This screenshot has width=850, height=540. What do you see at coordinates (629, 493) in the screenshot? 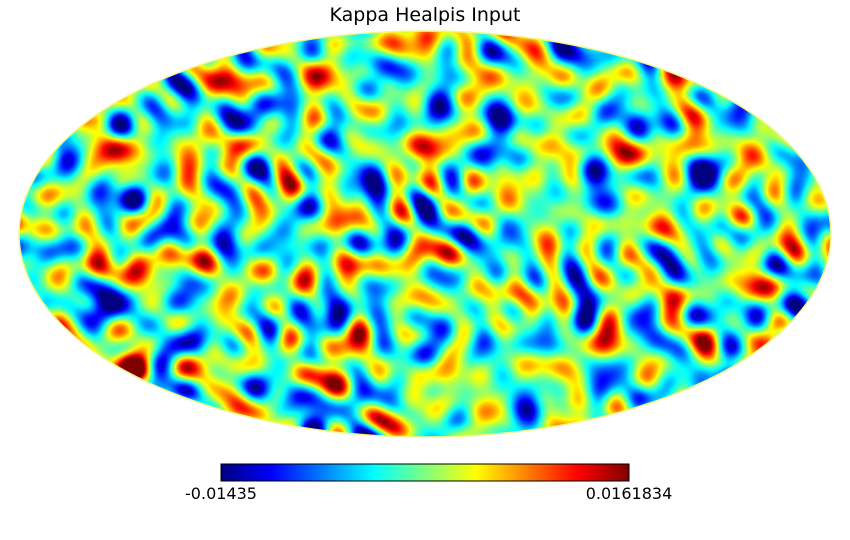
I see `colorbar-max-label: 0.0161834` at bounding box center [629, 493].